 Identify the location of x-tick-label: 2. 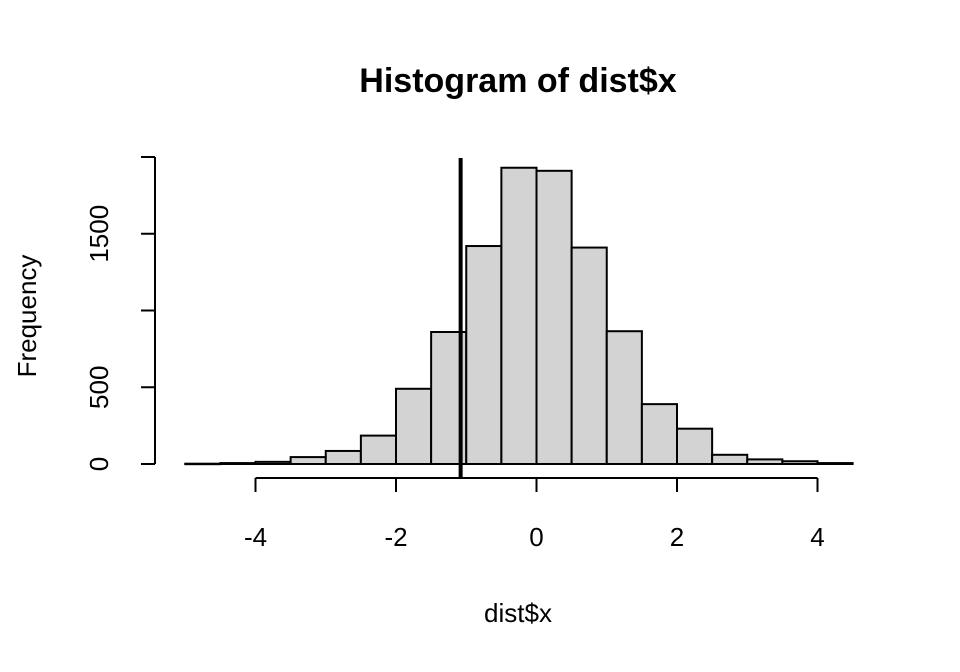
(677, 537).